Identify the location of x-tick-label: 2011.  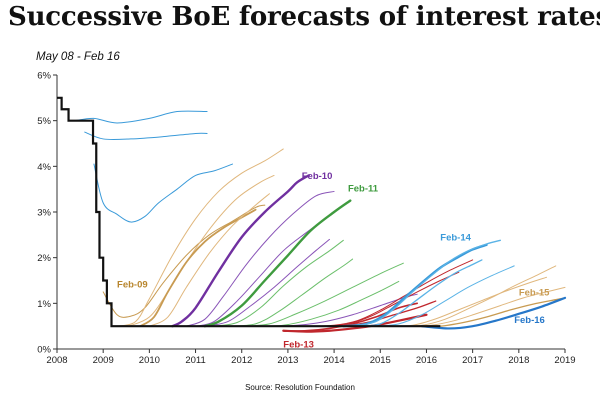
(195, 360).